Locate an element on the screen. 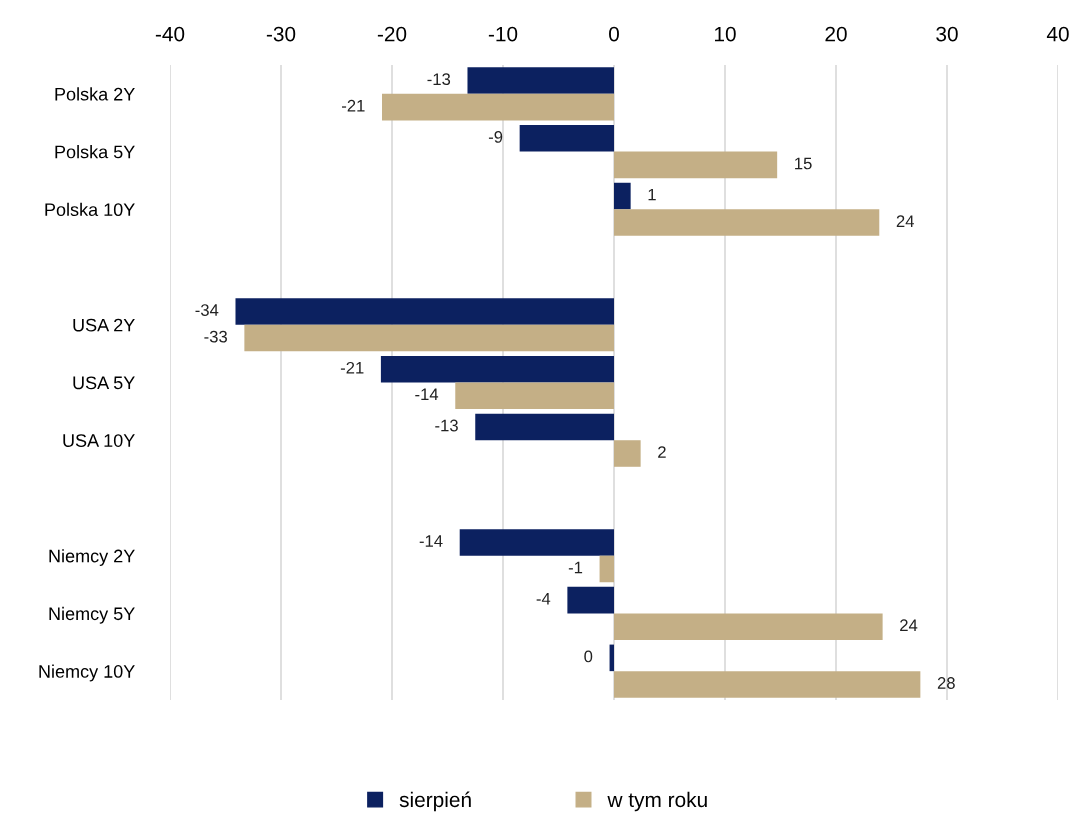 This screenshot has width=1076, height=830. data-label: -9 is located at coordinates (495, 136).